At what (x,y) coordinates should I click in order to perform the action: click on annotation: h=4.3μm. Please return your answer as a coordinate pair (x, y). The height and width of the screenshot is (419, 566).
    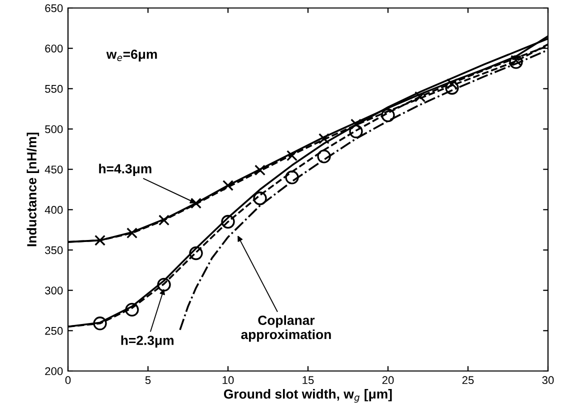
    Looking at the image, I should click on (125, 170).